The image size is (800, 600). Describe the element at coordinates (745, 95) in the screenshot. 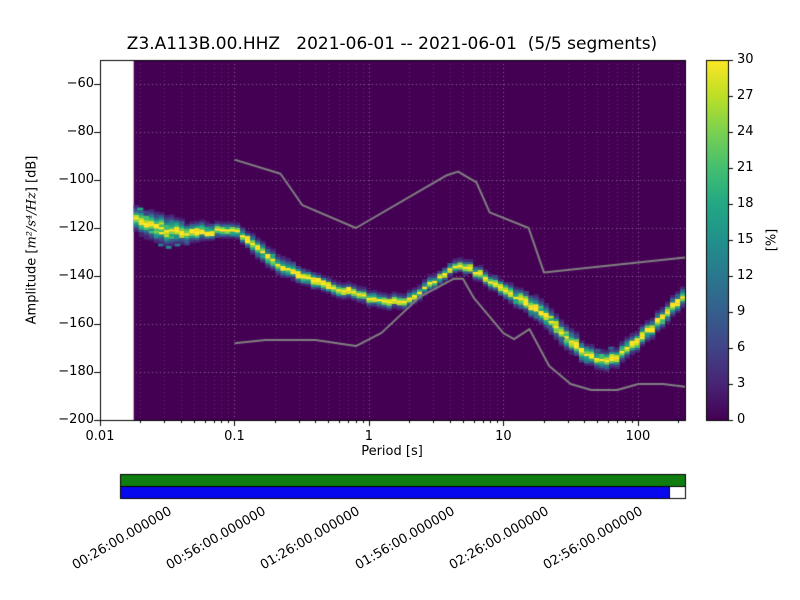

I see `colorbar-tick-label: 27` at that location.